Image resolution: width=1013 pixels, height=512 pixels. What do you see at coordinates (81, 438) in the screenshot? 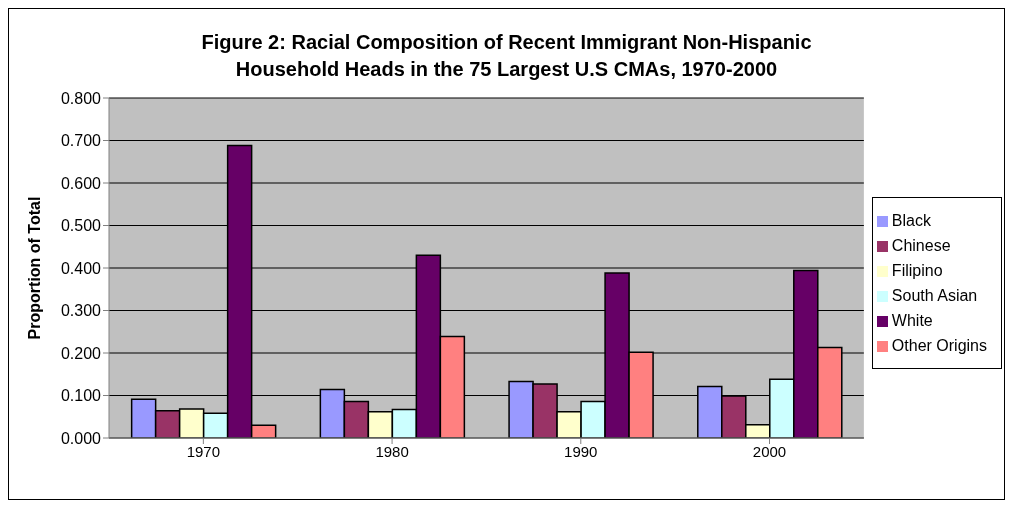
I see `y-tick-label: 0.000` at bounding box center [81, 438].